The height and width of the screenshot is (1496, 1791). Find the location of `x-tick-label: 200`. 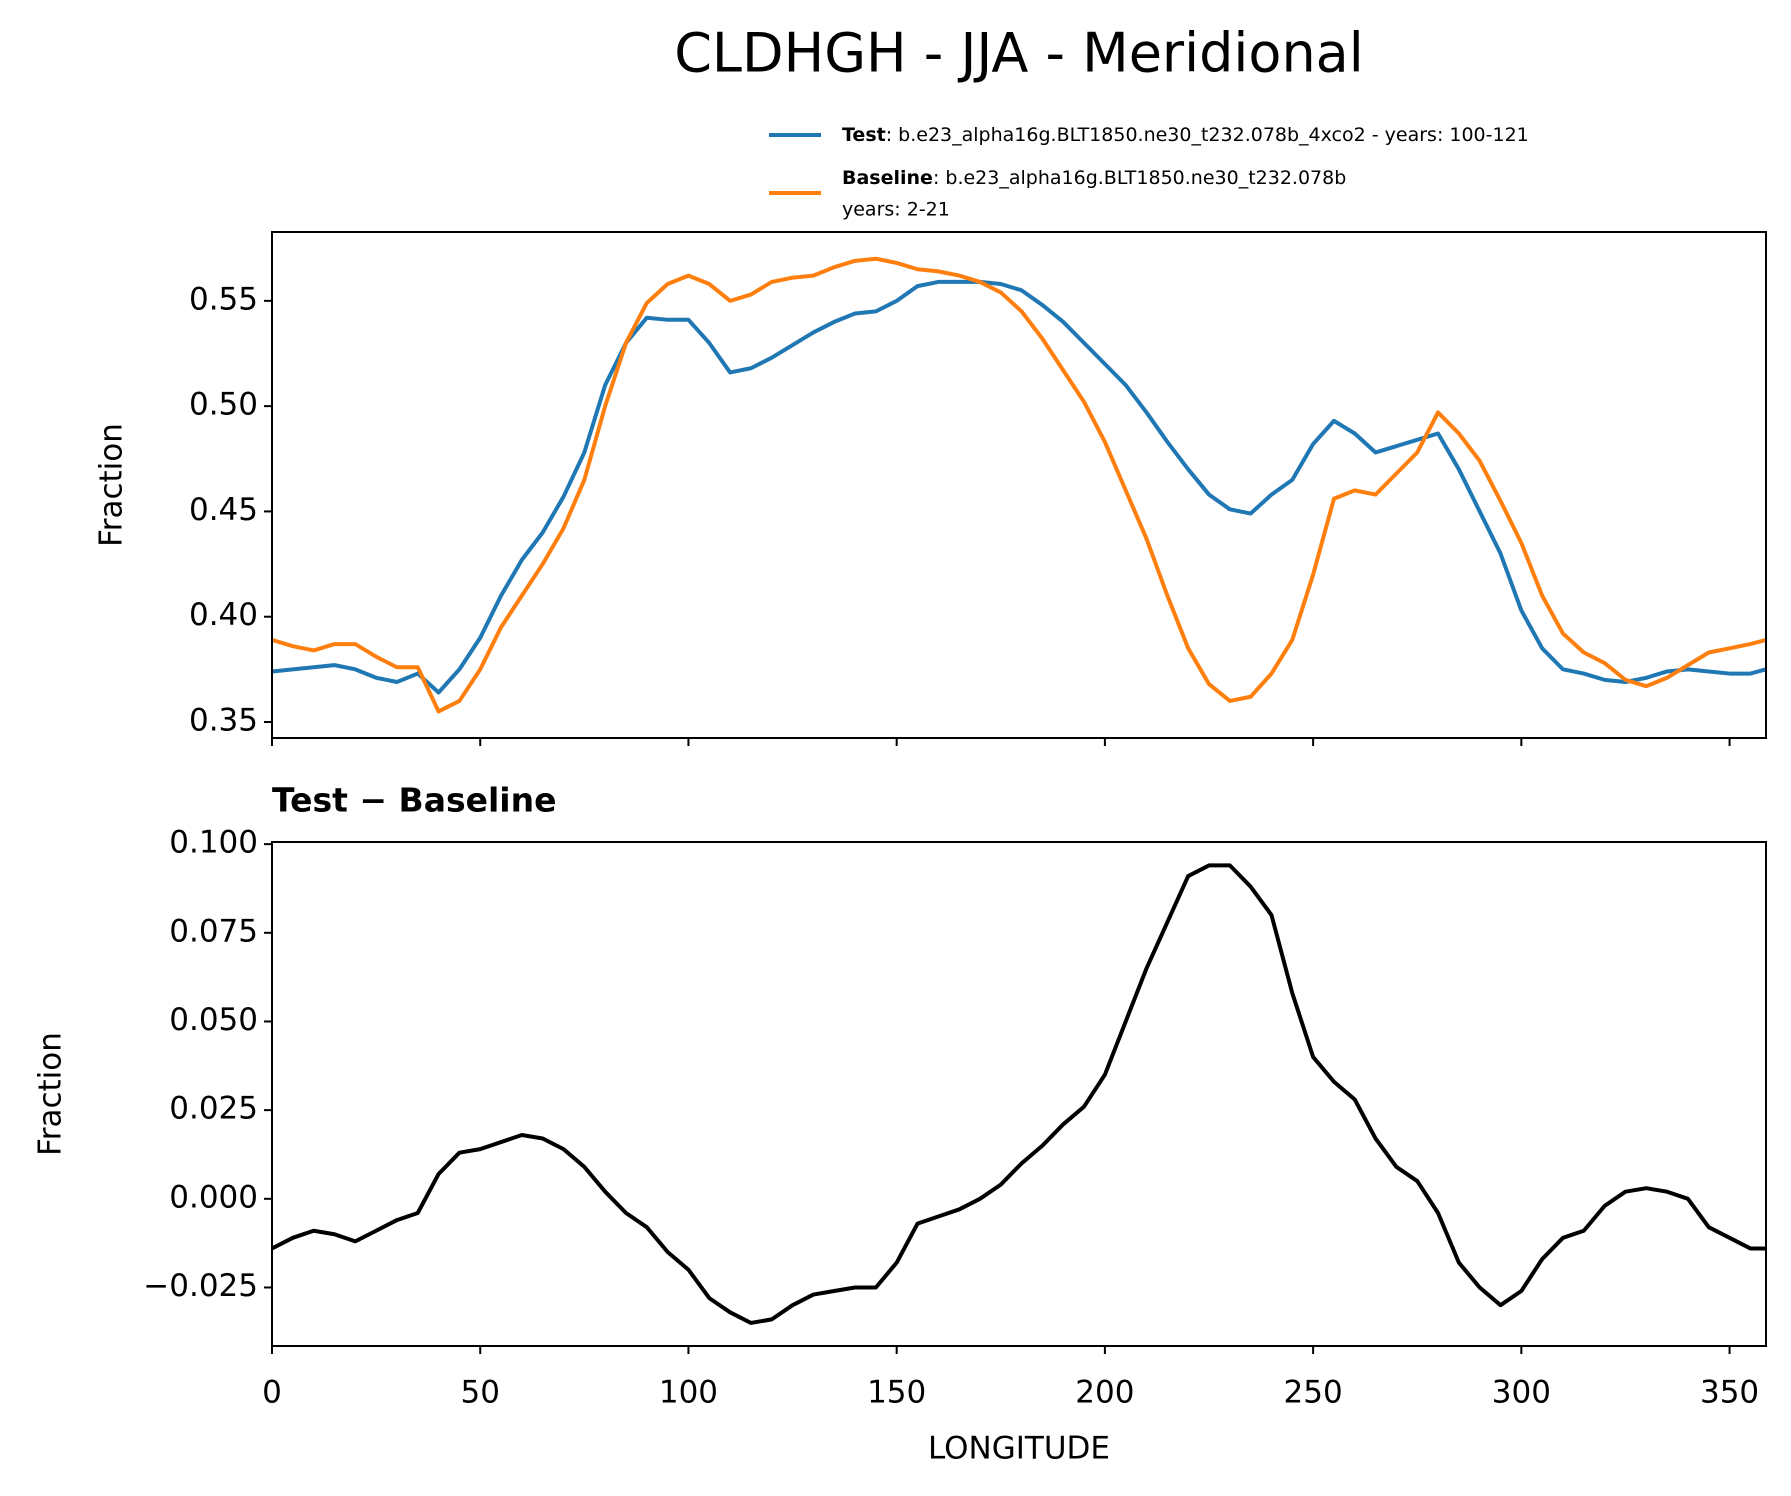

x-tick-label: 200 is located at coordinates (1104, 1393).